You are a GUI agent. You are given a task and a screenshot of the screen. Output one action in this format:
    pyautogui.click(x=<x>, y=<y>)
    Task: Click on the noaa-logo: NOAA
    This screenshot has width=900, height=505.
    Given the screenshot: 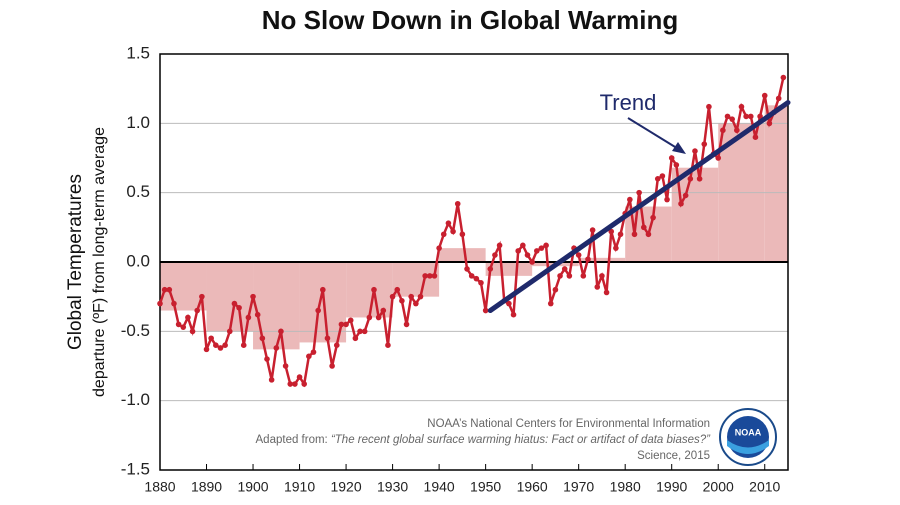 What is the action you would take?
    pyautogui.click(x=748, y=437)
    